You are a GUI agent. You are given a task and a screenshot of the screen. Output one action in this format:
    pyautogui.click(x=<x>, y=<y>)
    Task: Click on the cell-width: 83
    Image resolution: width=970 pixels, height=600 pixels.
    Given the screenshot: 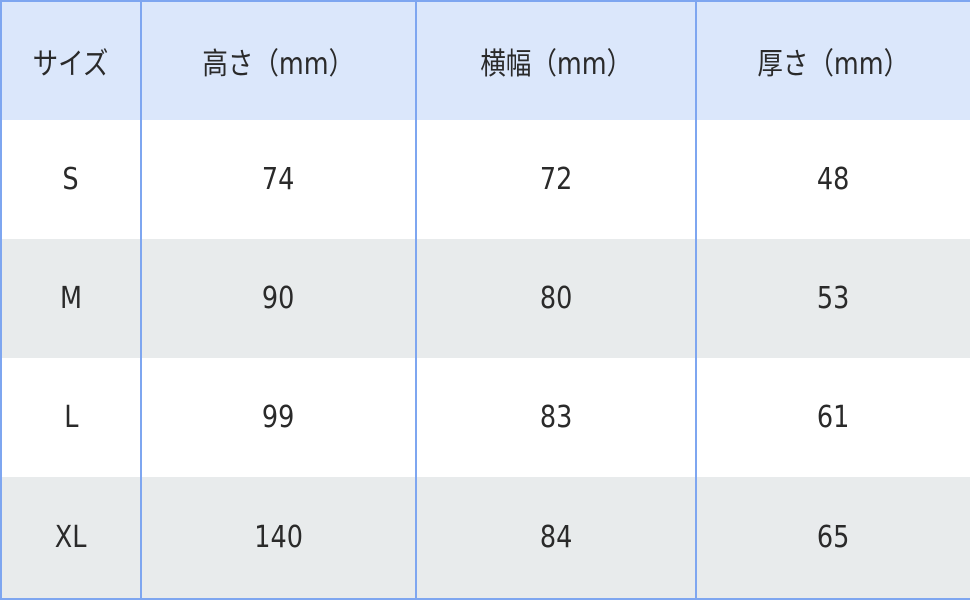 What is the action you would take?
    pyautogui.click(x=556, y=417)
    